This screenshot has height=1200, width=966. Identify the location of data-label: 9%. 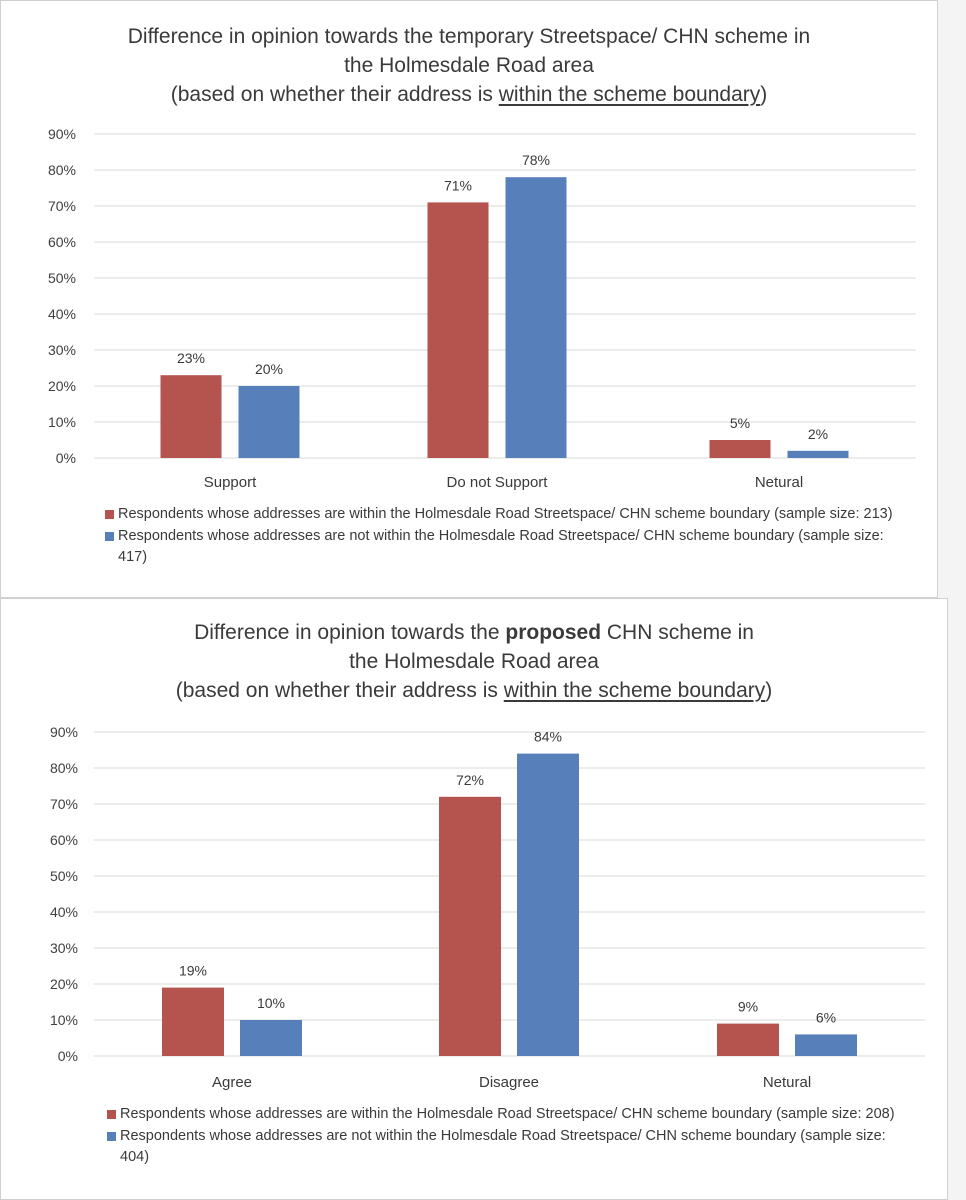
(748, 1007).